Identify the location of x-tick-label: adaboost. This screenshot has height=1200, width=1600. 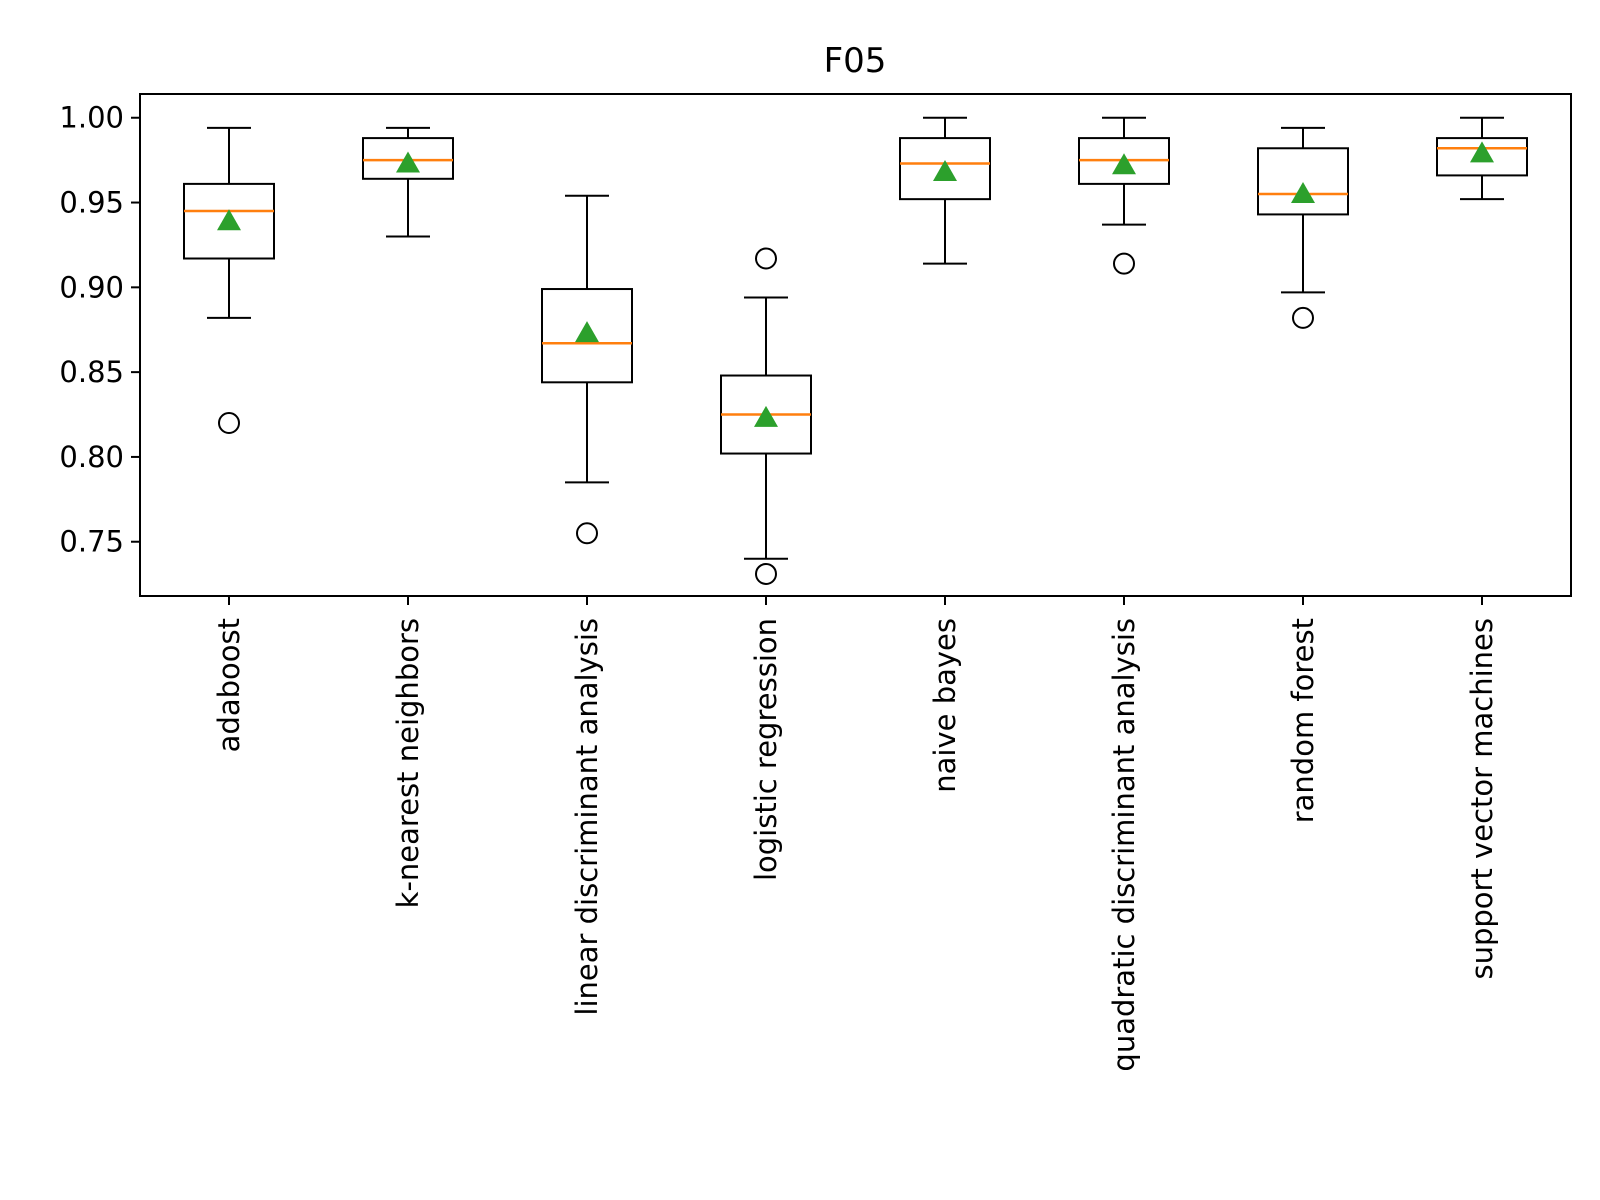
(229, 685).